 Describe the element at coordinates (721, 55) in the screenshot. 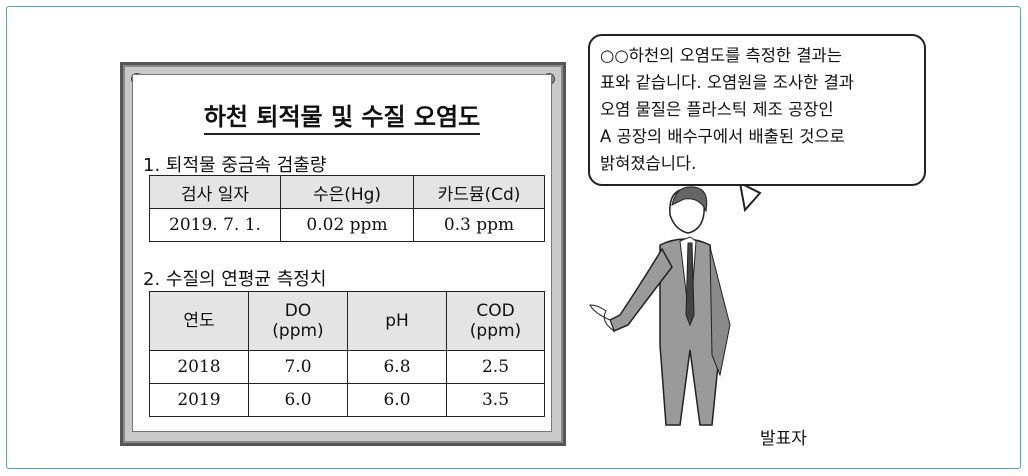

I see `speech-line: ○○하천의 오염도를 측정한 결과는` at that location.